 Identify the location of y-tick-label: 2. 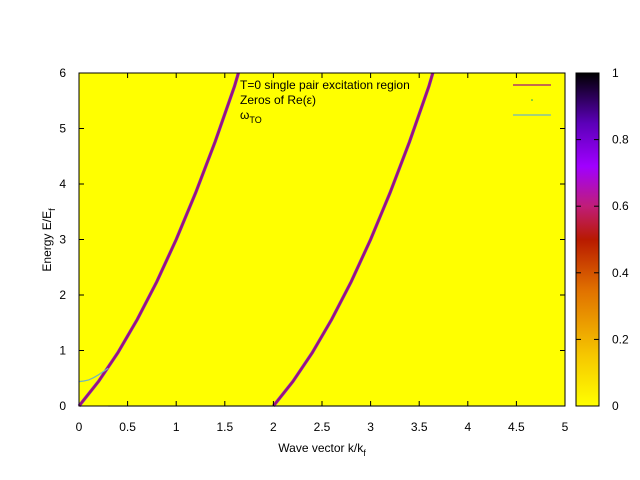
(62, 295).